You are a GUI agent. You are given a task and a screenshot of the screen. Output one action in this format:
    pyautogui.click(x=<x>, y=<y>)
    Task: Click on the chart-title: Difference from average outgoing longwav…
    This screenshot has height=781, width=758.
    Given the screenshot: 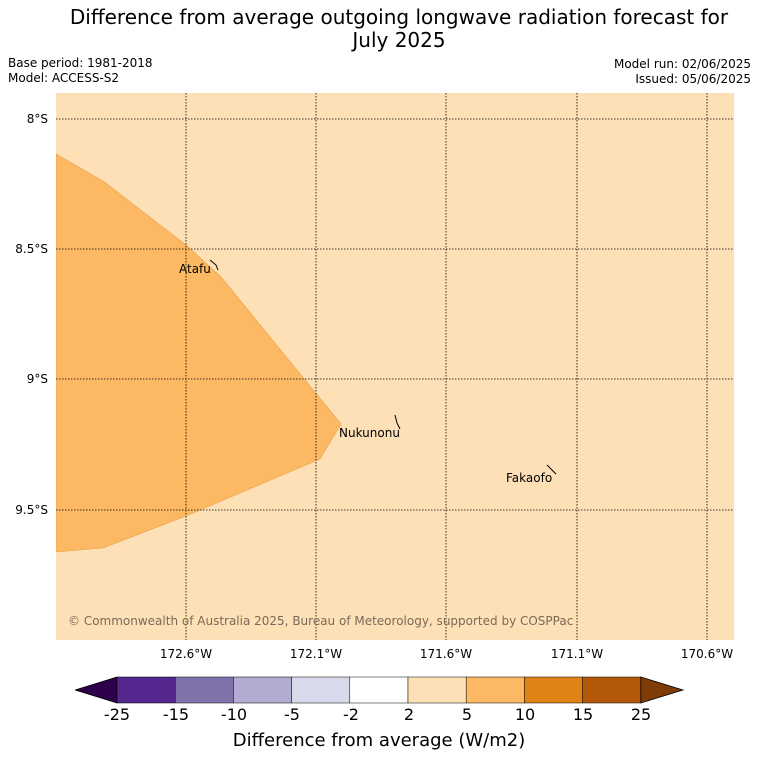 What is the action you would take?
    pyautogui.click(x=379, y=29)
    